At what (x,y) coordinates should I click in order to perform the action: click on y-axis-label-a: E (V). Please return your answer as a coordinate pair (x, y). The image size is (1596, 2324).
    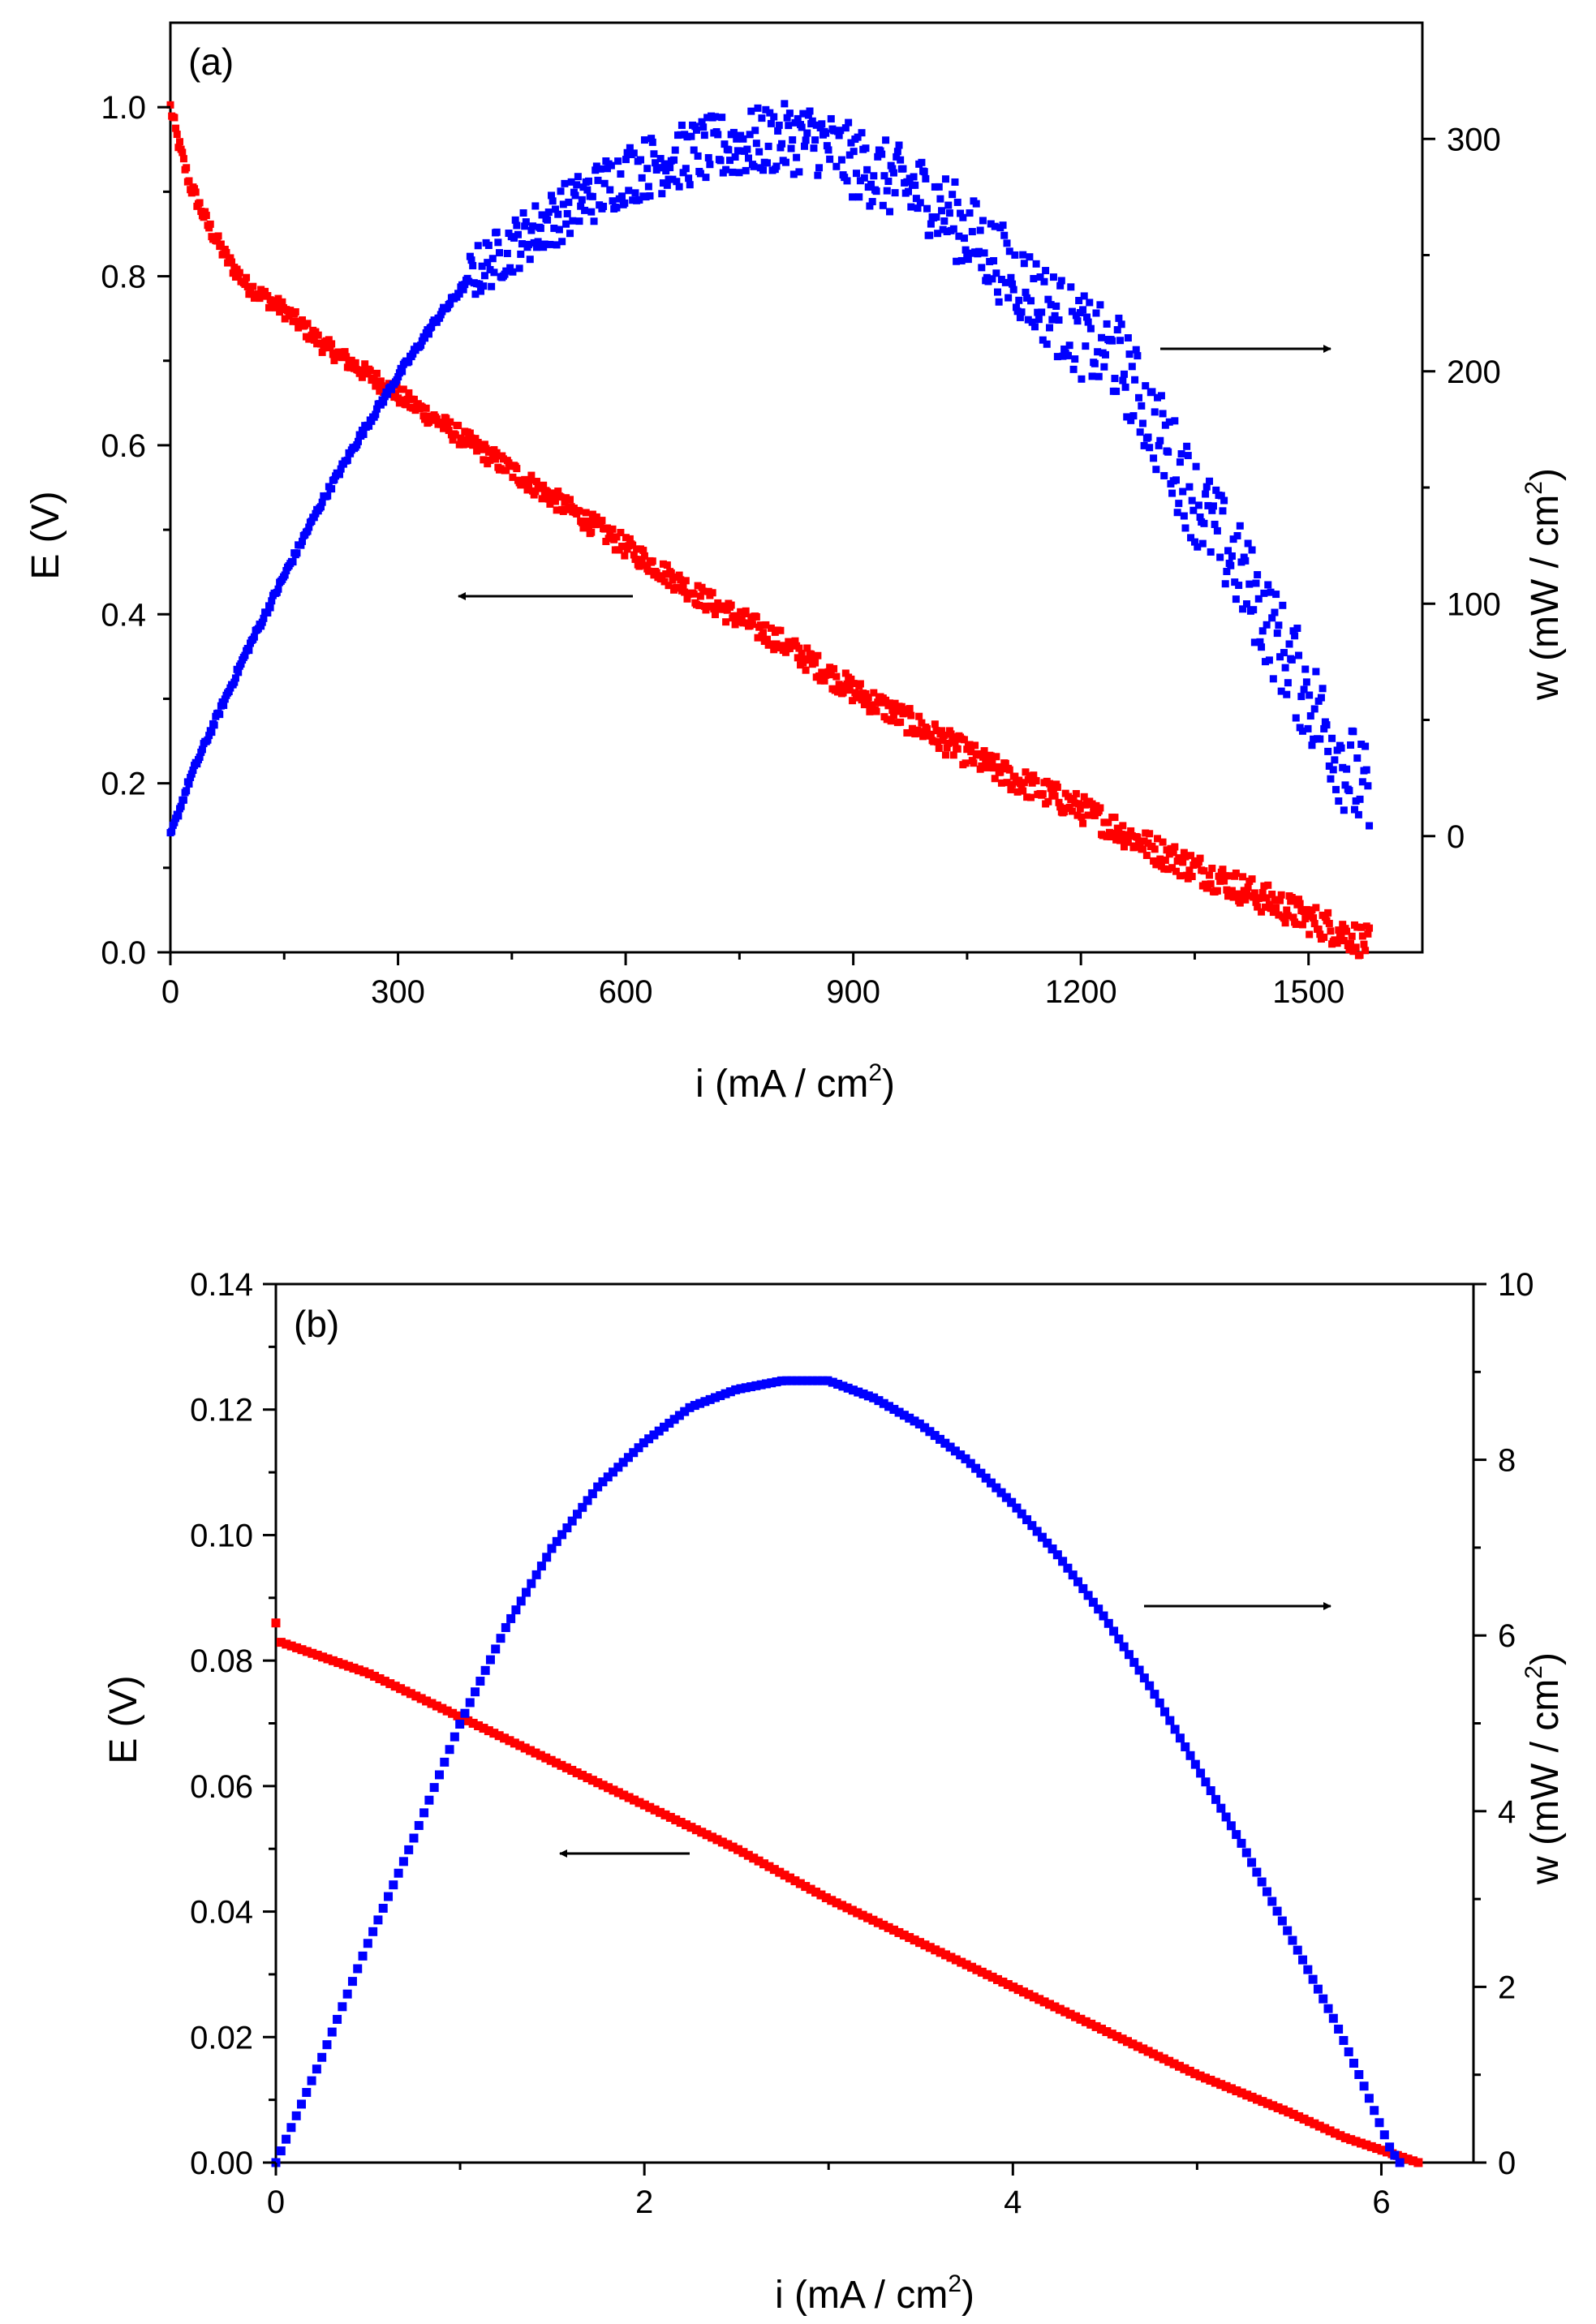
    Looking at the image, I should click on (45, 535).